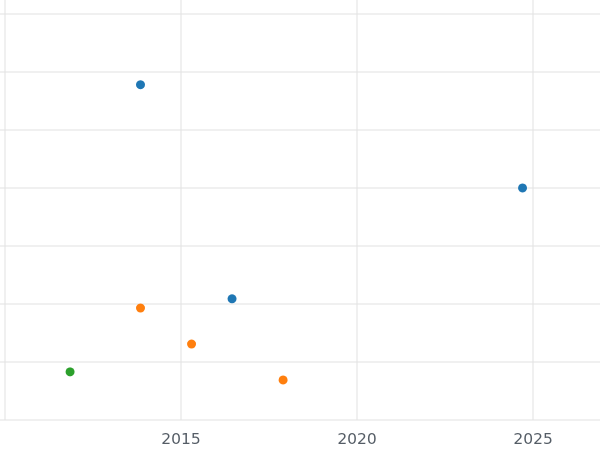 This screenshot has height=450, width=600. I want to click on x-tick-label: 2025, so click(532, 439).